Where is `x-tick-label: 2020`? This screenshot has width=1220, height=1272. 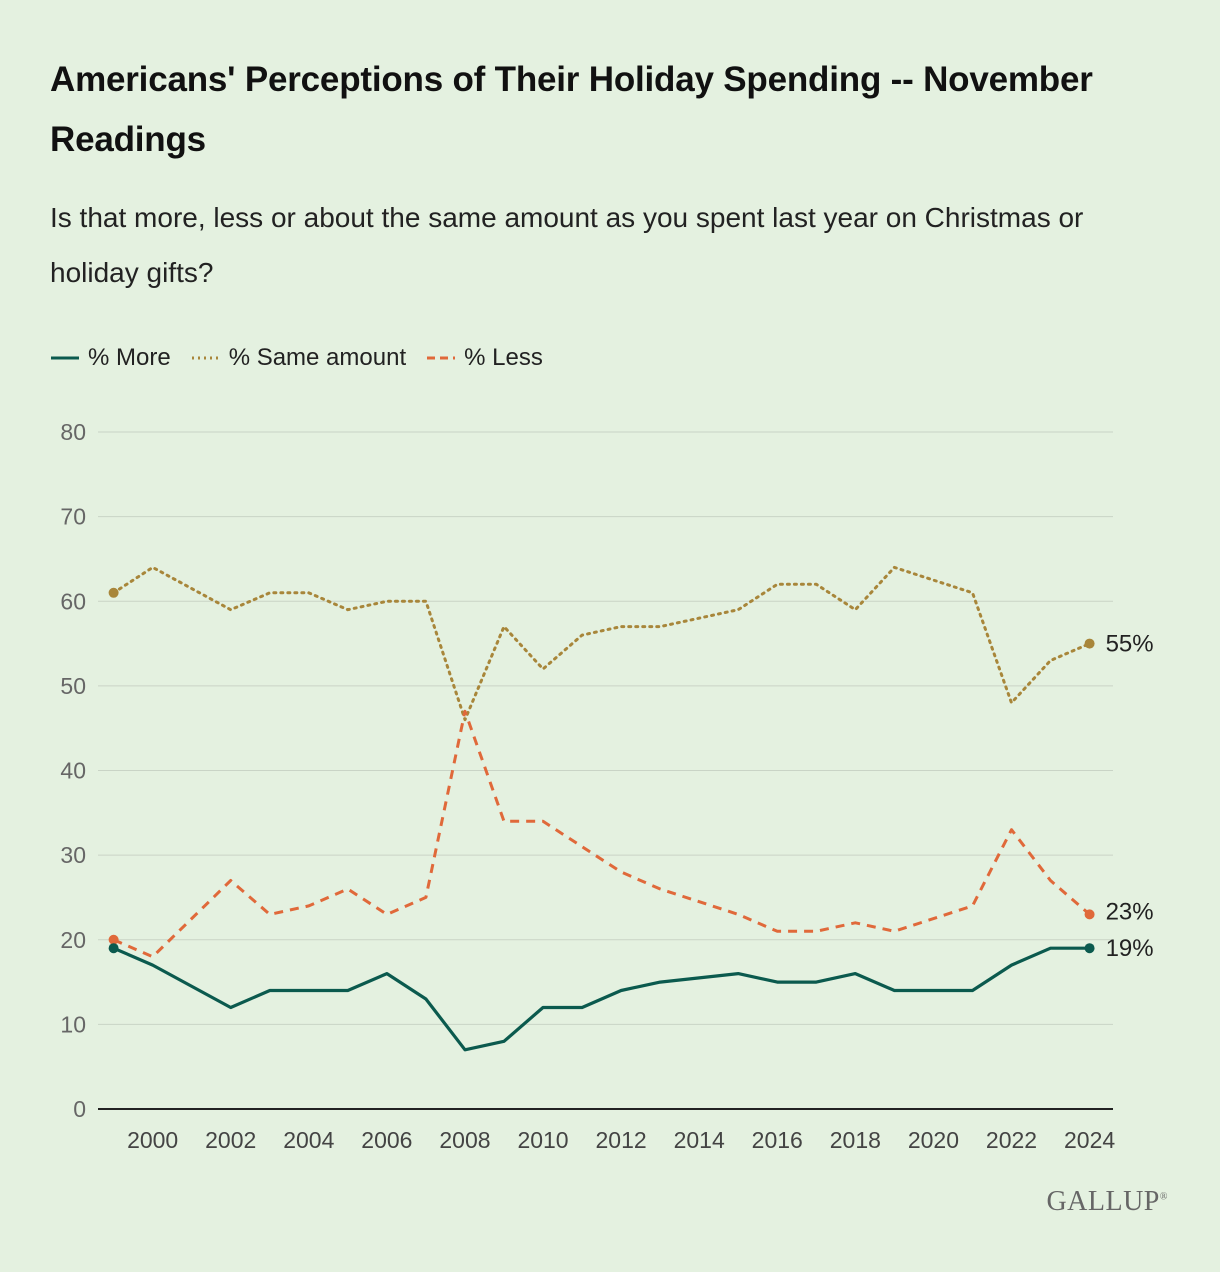 x-tick-label: 2020 is located at coordinates (933, 1140).